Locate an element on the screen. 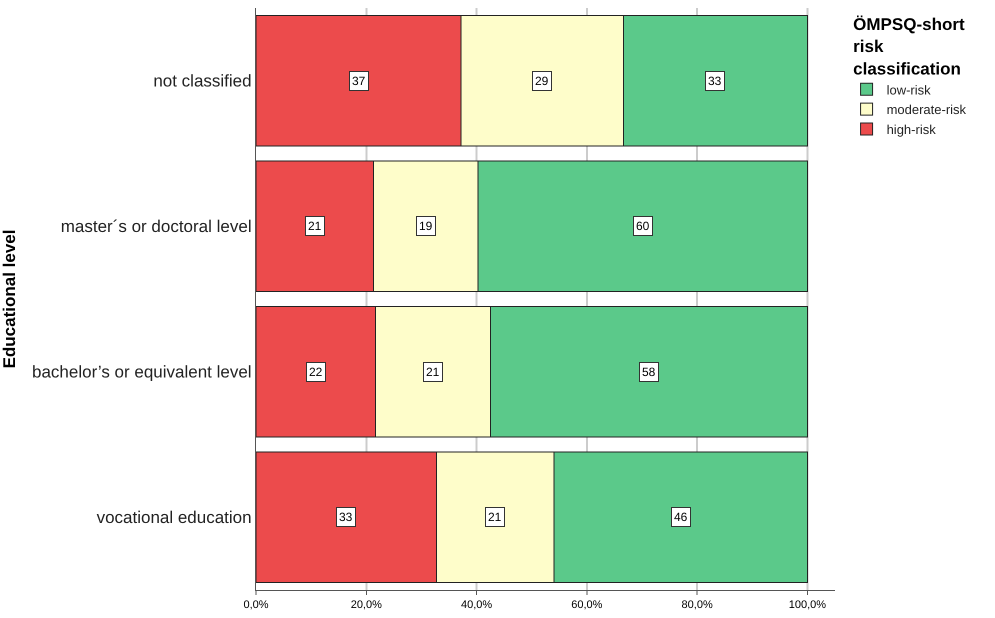 This screenshot has width=995, height=618. x-tick-label: 40,0% is located at coordinates (476, 605).